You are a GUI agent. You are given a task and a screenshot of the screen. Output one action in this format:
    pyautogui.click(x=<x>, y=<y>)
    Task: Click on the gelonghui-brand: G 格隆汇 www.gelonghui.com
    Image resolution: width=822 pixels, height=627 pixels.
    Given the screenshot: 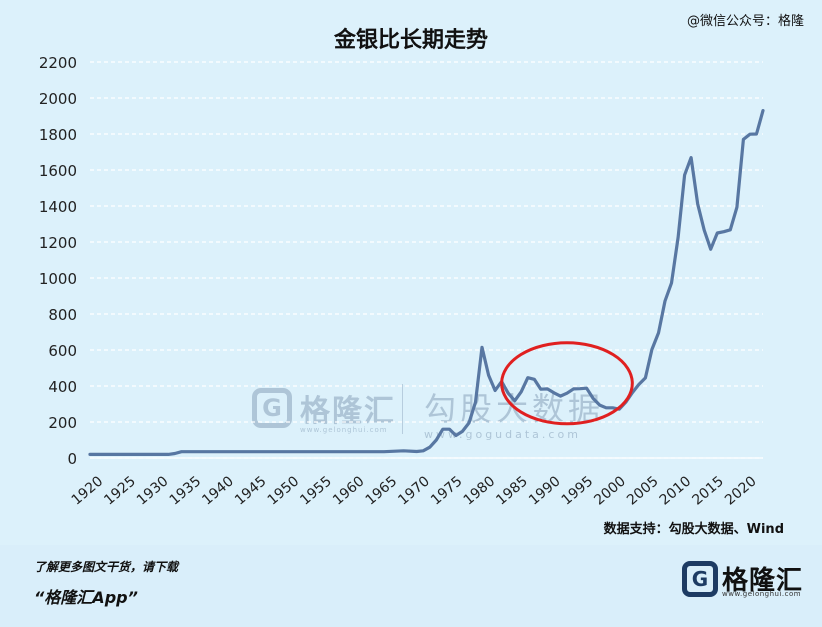 What is the action you would take?
    pyautogui.click(x=743, y=579)
    